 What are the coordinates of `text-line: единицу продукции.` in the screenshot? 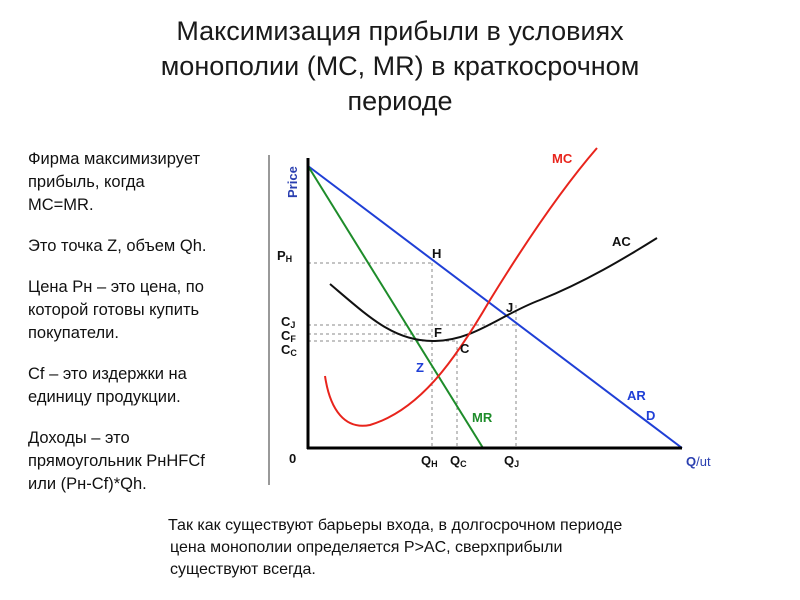 It's located at (104, 397).